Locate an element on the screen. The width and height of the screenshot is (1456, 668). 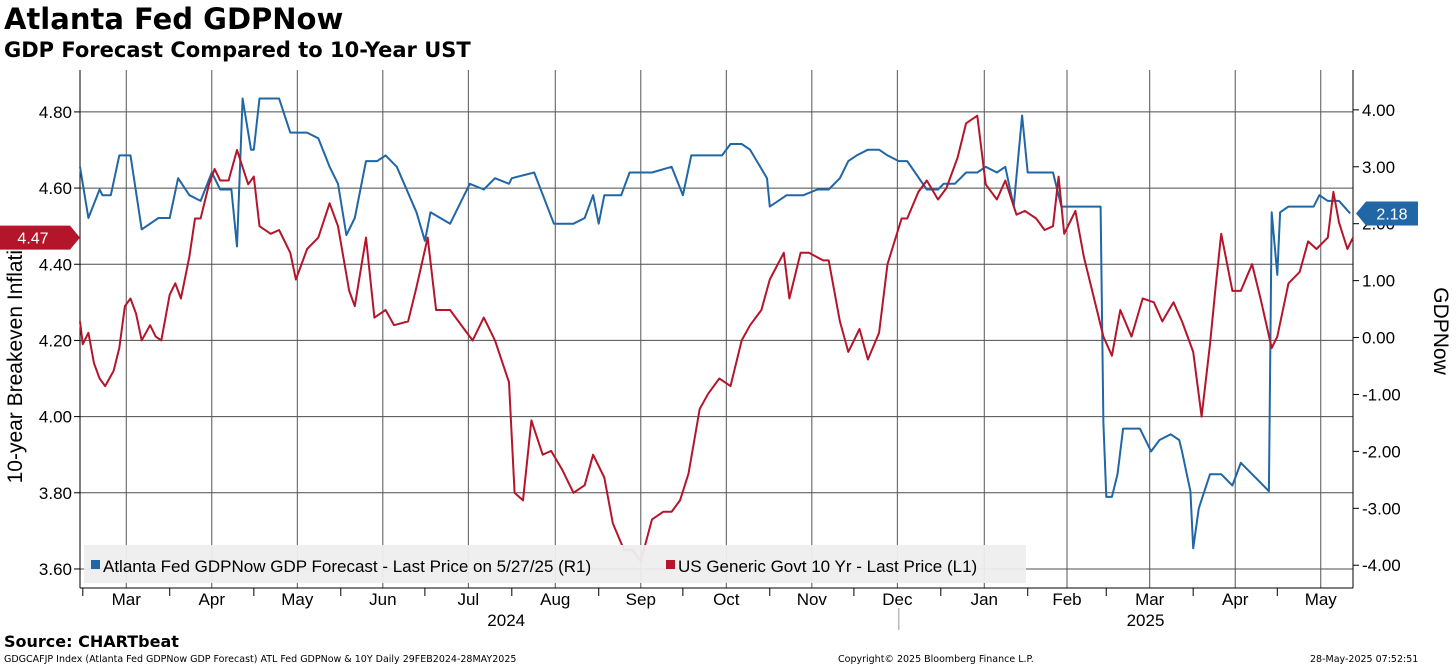
month-label: Dec is located at coordinates (897, 599).